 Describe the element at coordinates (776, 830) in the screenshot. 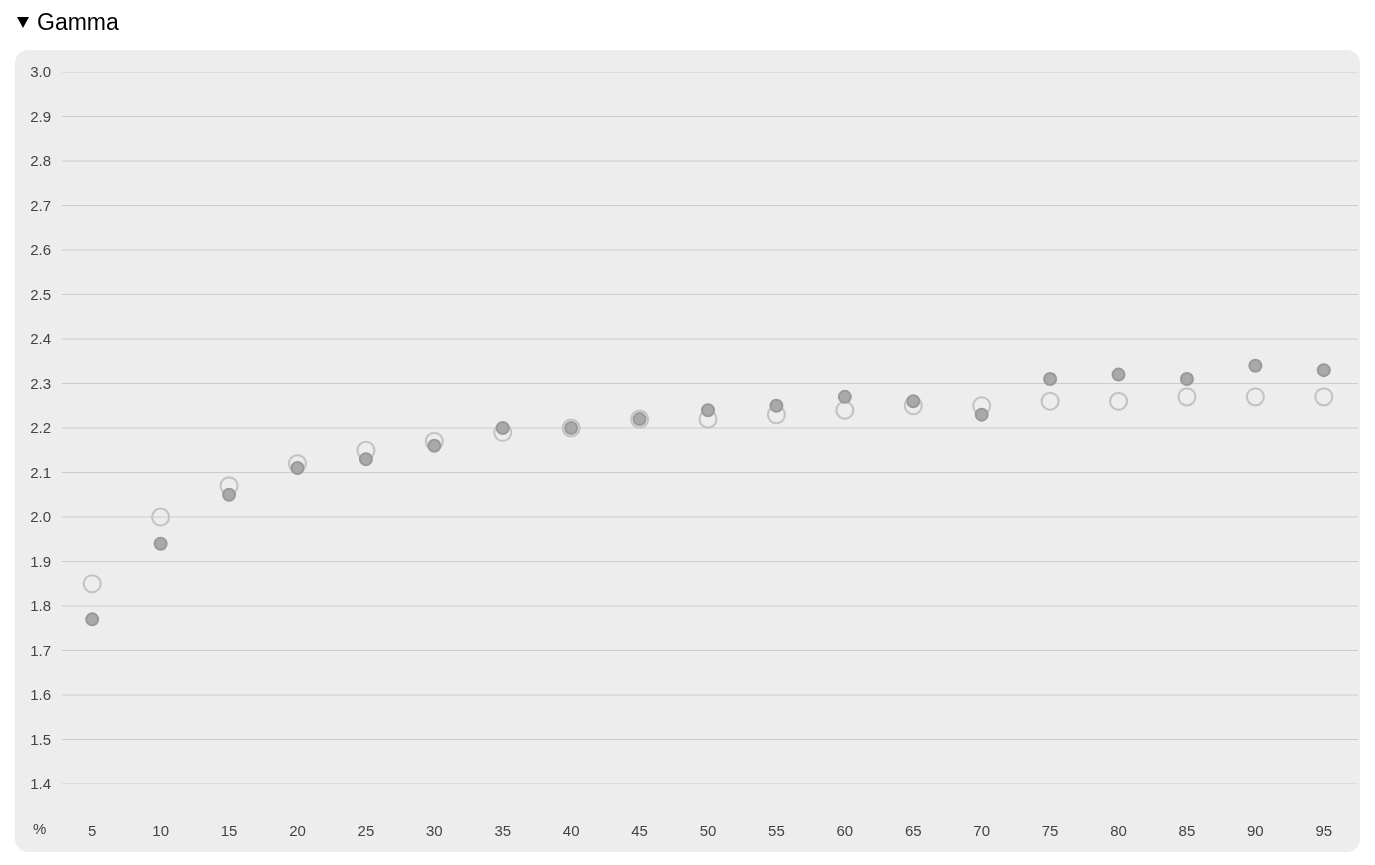

I see `x-tick-label: 55` at that location.